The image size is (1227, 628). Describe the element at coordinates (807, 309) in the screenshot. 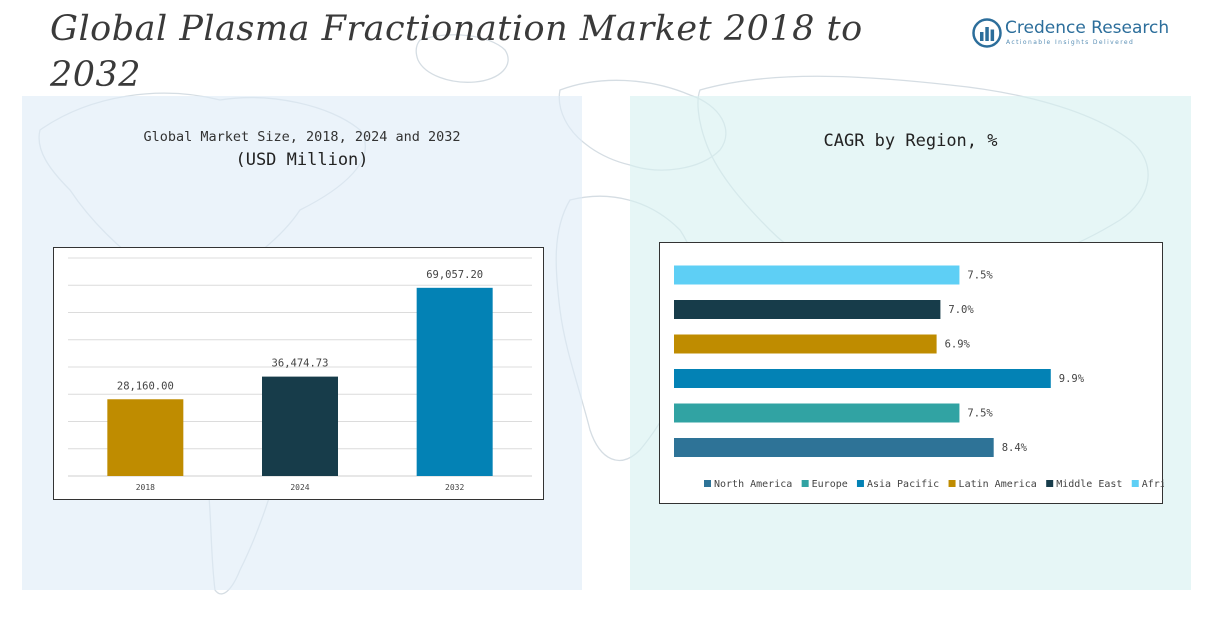

I see `hbar-middle-east` at that location.